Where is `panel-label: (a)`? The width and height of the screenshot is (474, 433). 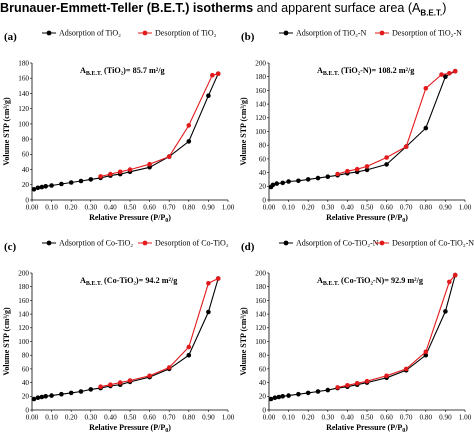 panel-label: (a) is located at coordinates (10, 37).